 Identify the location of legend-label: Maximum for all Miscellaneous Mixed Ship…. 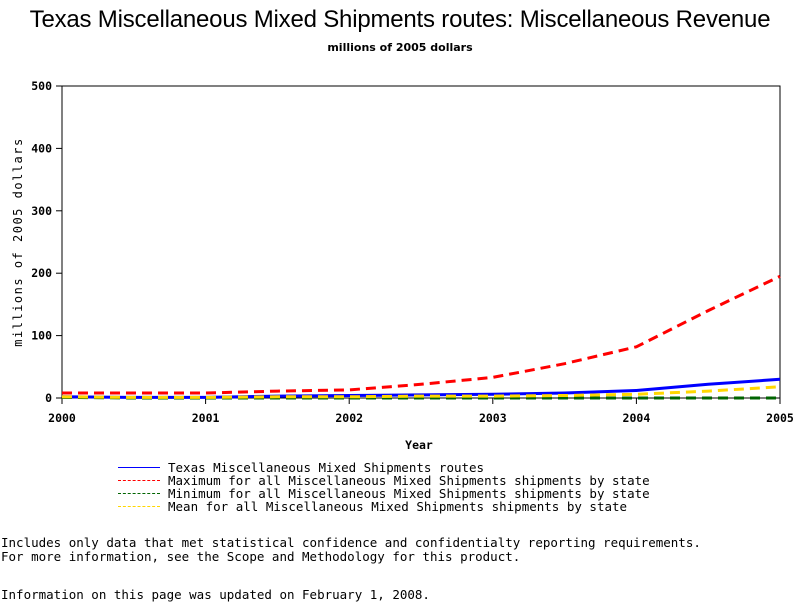
(409, 480).